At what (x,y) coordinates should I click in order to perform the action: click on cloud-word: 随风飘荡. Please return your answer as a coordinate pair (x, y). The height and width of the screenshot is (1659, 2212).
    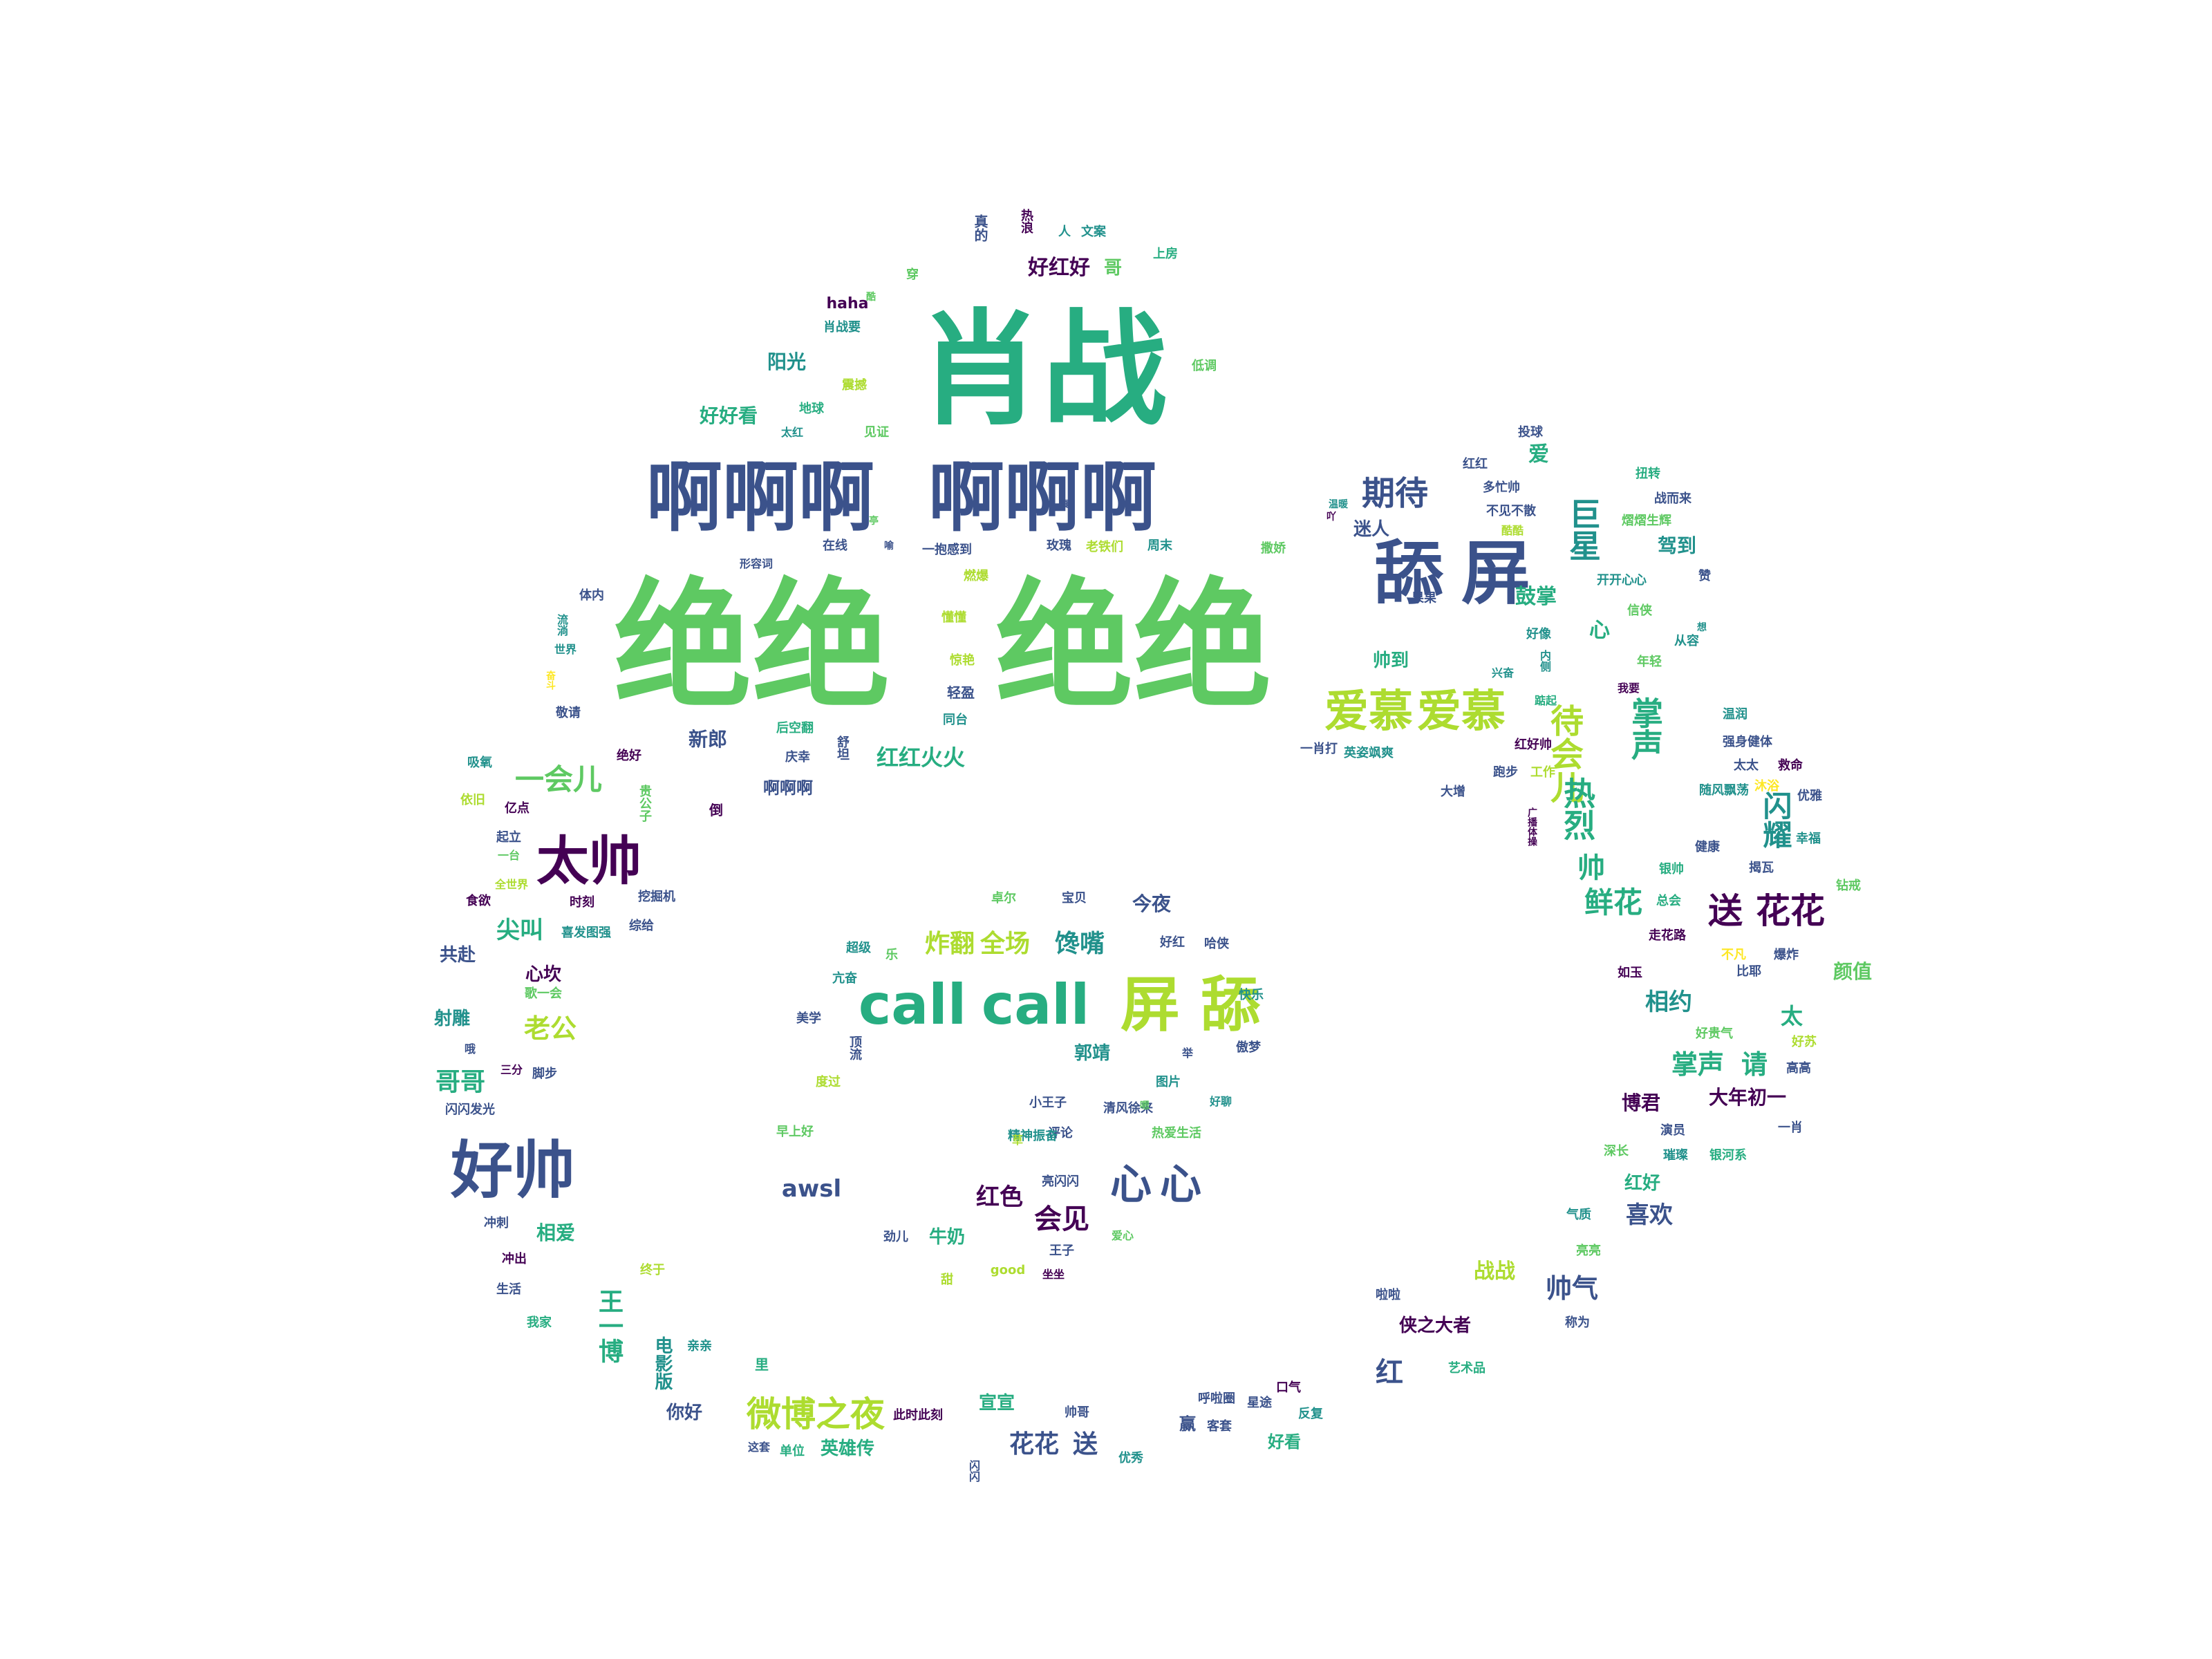
    Looking at the image, I should click on (1724, 791).